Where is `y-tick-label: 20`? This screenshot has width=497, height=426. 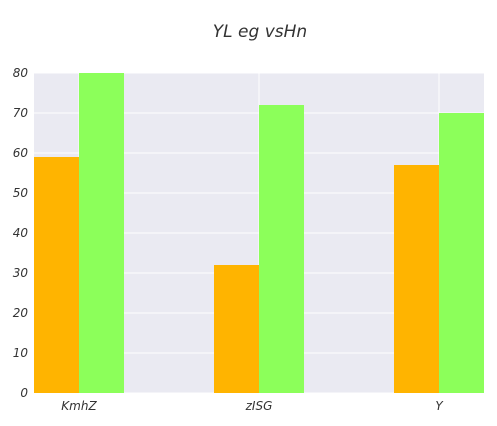 y-tick-label: 20 is located at coordinates (21, 313).